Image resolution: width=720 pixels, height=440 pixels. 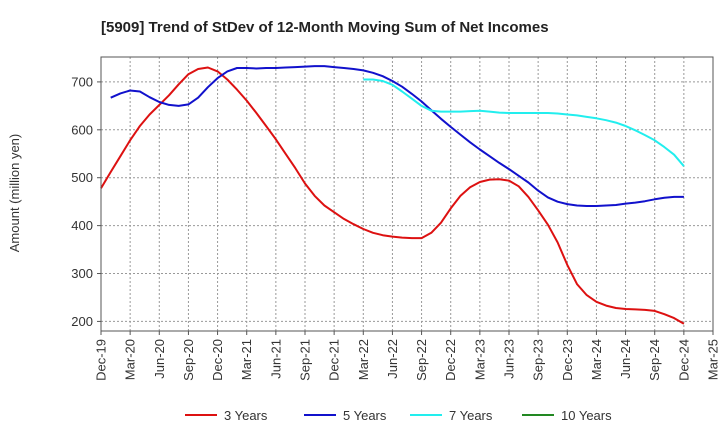 I want to click on x-tick-label: Mar-22, so click(x=363, y=359).